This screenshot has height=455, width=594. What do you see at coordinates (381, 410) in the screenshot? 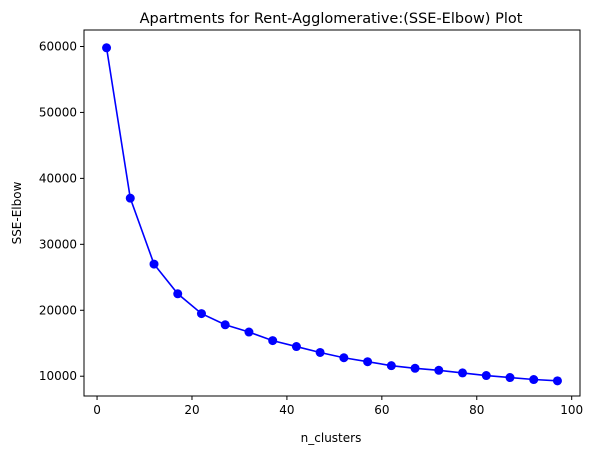
I see `x-tick-label: 60` at bounding box center [381, 410].